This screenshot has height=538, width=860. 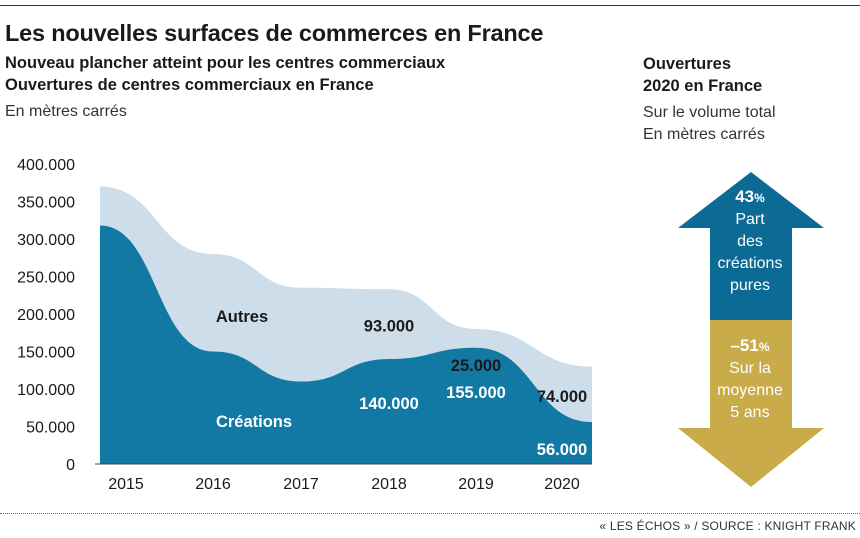 I want to click on y-tick-label: 350.000, so click(x=46, y=203).